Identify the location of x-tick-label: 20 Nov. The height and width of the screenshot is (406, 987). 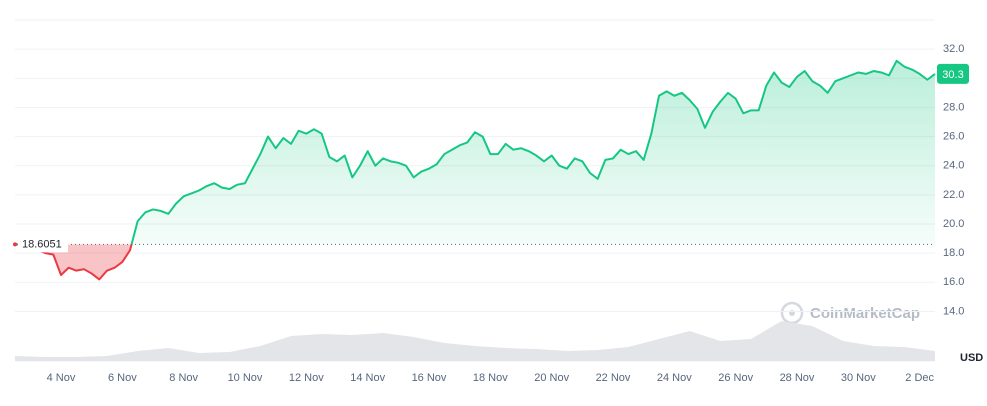
(551, 378).